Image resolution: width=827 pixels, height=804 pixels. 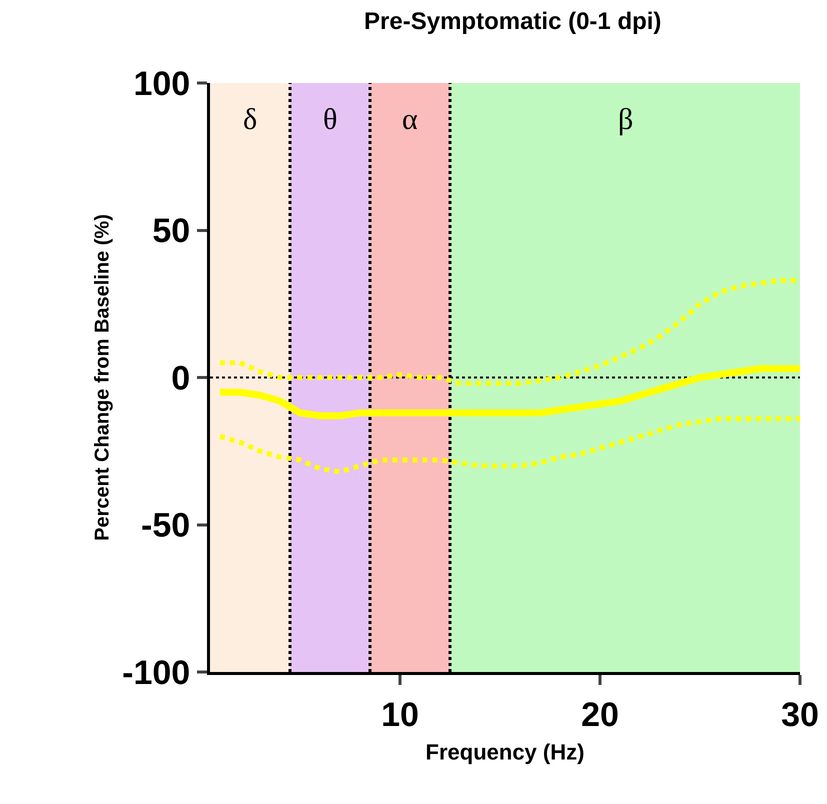 I want to click on x-axis-title: Frequency (Hz), so click(x=505, y=752).